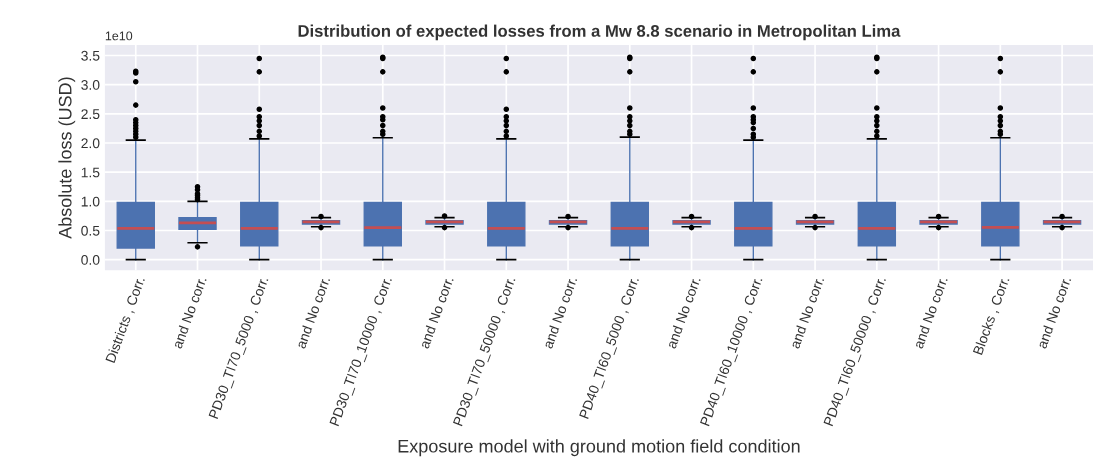 This screenshot has height=474, width=1104. I want to click on y-tick-label: 1.0, so click(90, 201).